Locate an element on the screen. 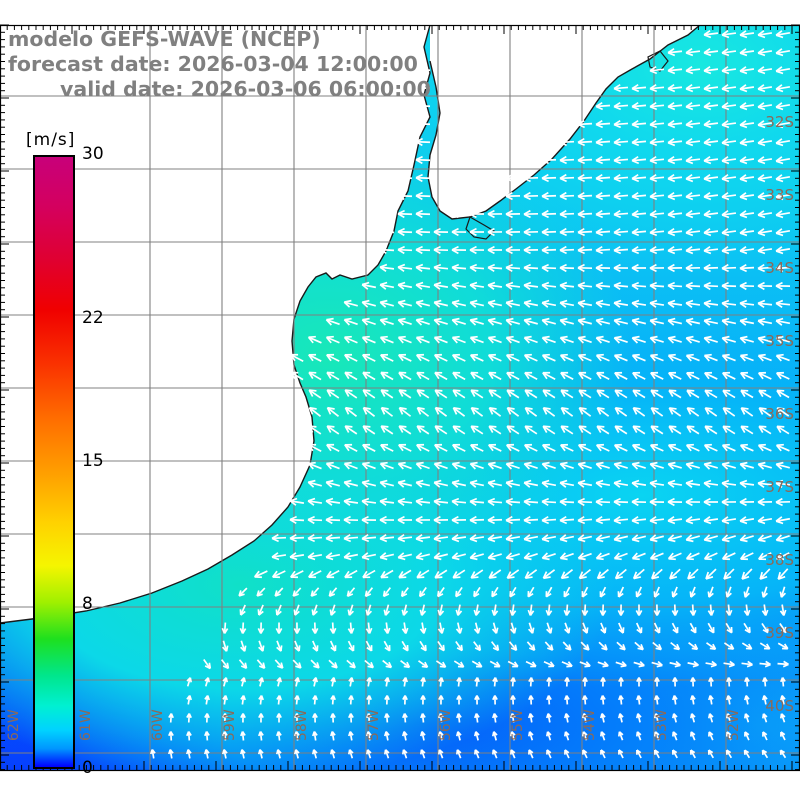 Image resolution: width=800 pixels, height=800 pixels. latitude-label-34S: 34S is located at coordinates (779, 268).